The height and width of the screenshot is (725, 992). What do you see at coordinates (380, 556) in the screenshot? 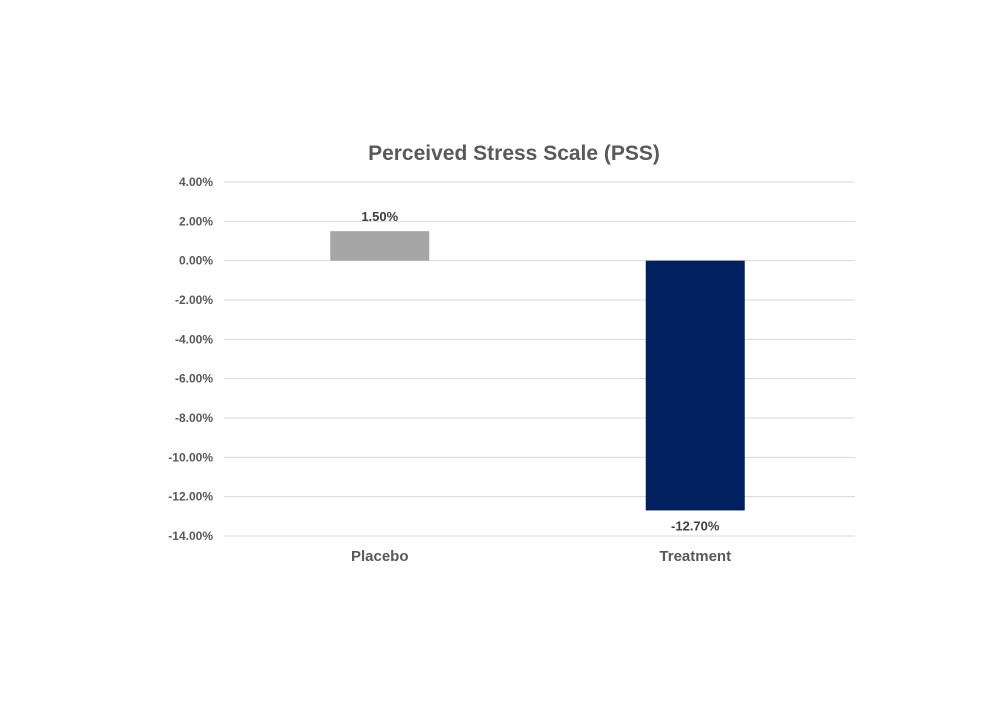
I see `category-label-placebo: Placebo` at bounding box center [380, 556].